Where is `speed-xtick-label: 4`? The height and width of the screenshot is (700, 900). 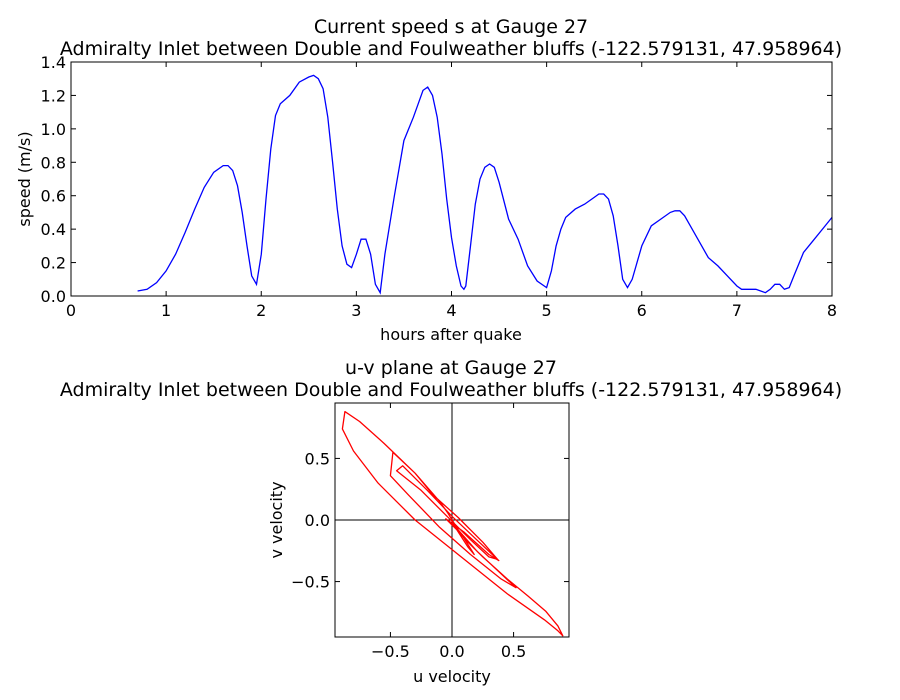 speed-xtick-label: 4 is located at coordinates (451, 310).